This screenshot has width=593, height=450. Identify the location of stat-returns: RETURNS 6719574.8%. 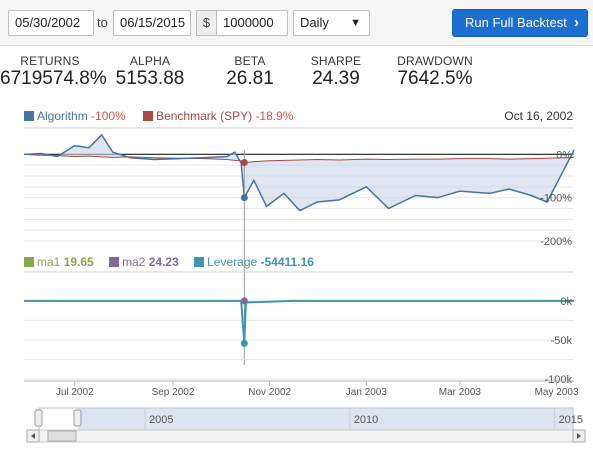
(53, 72).